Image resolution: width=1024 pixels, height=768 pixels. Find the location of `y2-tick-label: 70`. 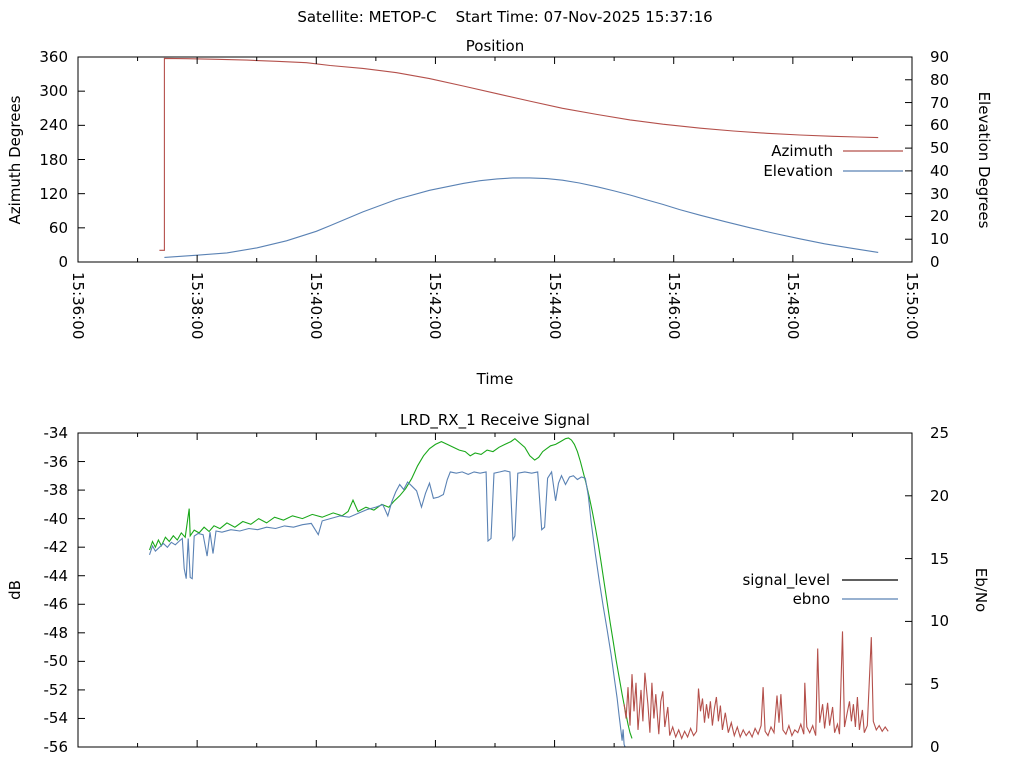

y2-tick-label: 70 is located at coordinates (940, 102).